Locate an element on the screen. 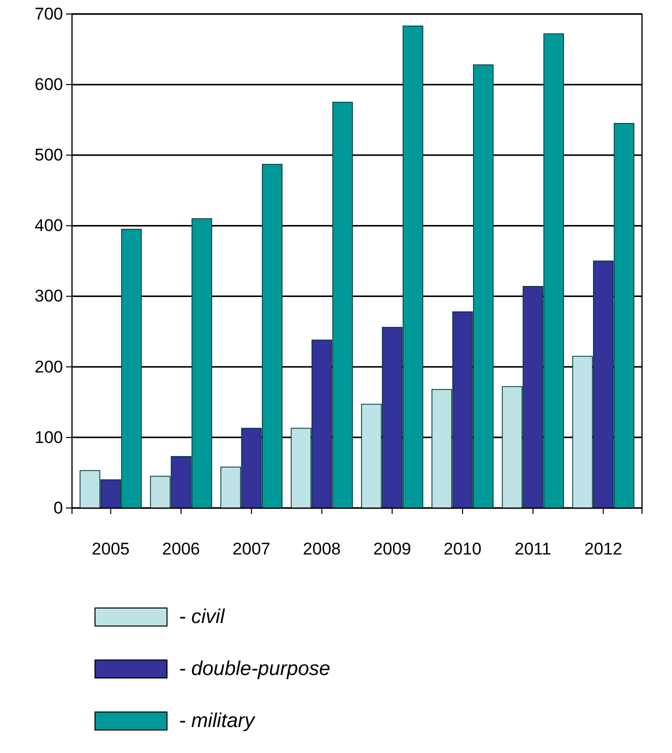 This screenshot has height=753, width=672. y-tick-label: 600 is located at coordinates (48, 84).